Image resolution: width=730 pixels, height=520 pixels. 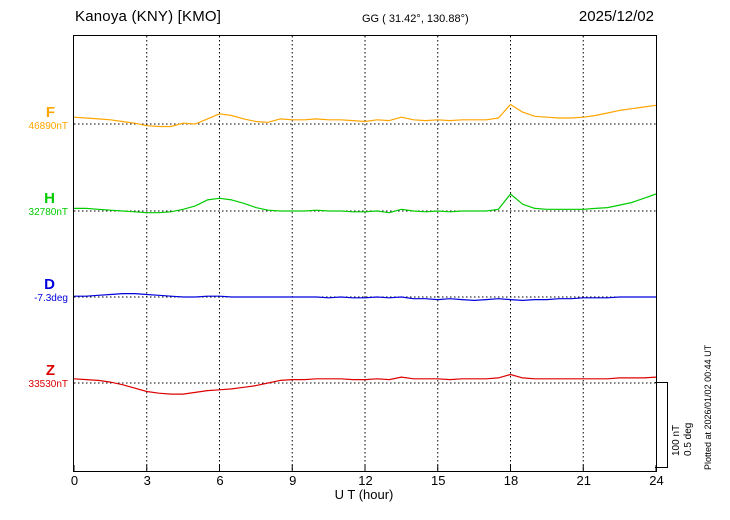 I want to click on trace-label-d: D -7.3deg, so click(x=34, y=290).